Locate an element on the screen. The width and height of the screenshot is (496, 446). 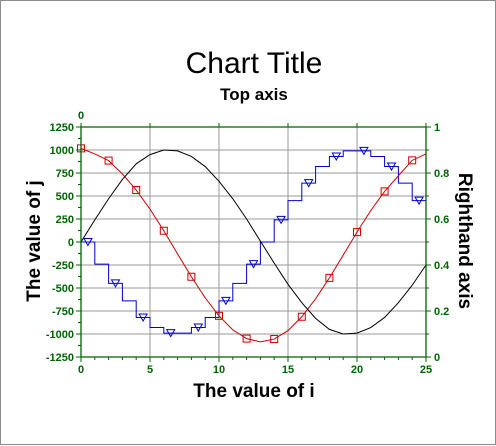
x-tick-label: 20 is located at coordinates (357, 370).